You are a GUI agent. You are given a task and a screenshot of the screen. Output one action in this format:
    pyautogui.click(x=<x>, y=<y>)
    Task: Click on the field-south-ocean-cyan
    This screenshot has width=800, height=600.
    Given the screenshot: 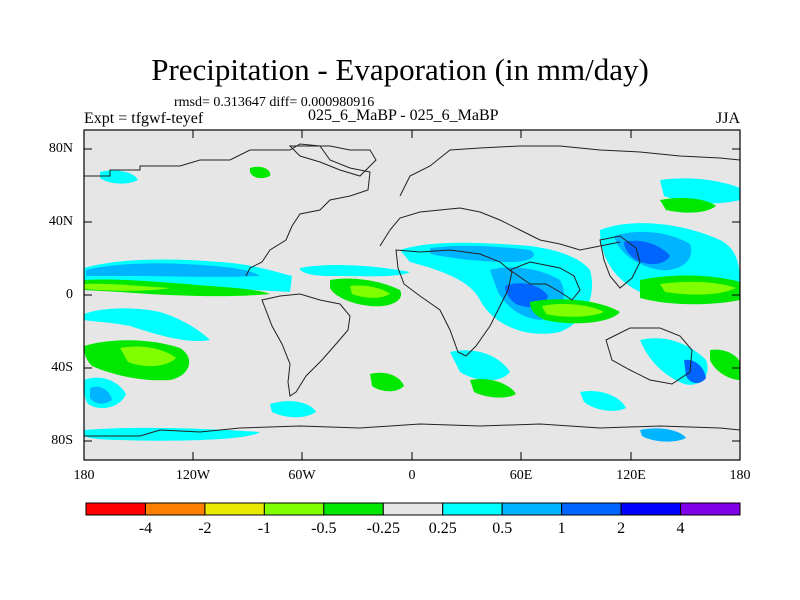 What is the action you would take?
    pyautogui.click(x=603, y=400)
    